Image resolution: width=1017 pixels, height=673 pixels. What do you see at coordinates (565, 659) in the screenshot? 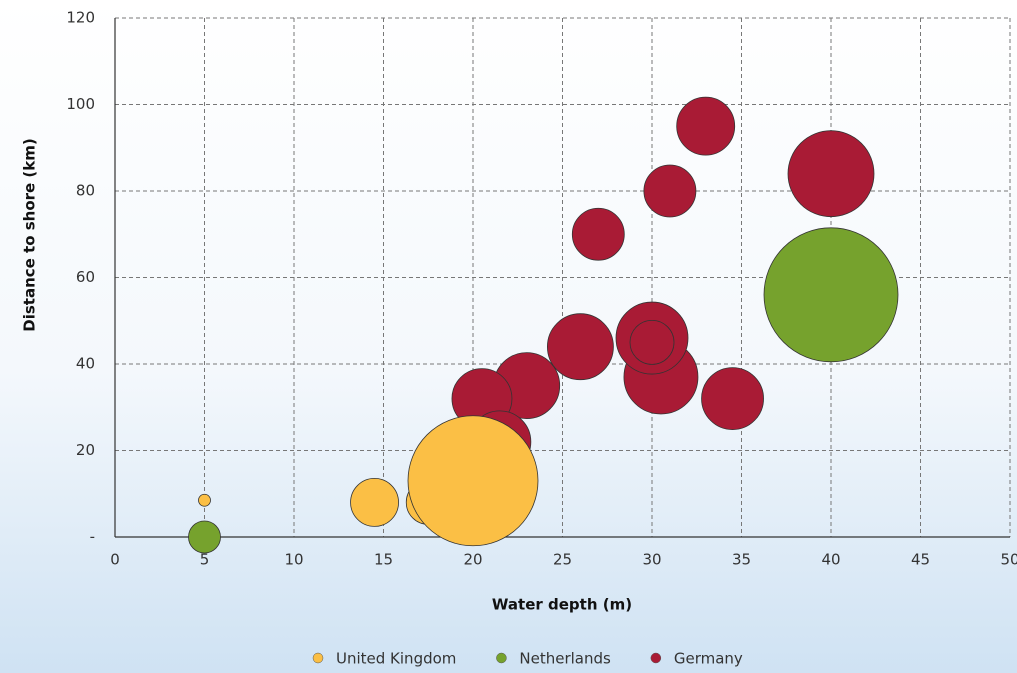
I see `legend-label: Netherlands` at bounding box center [565, 659].